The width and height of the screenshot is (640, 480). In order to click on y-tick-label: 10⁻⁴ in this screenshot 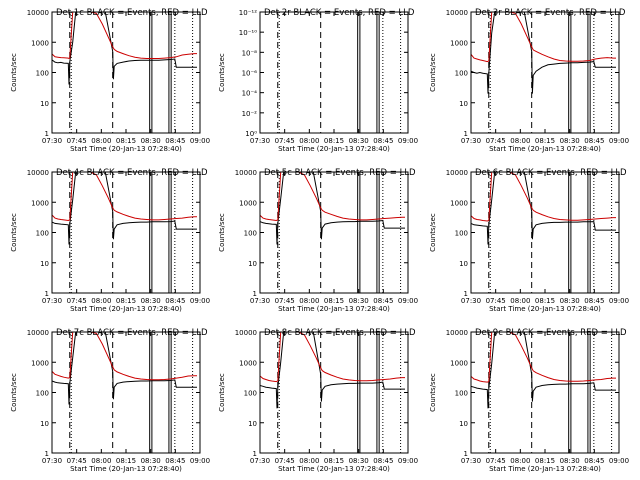, I will do `click(250, 94)`.